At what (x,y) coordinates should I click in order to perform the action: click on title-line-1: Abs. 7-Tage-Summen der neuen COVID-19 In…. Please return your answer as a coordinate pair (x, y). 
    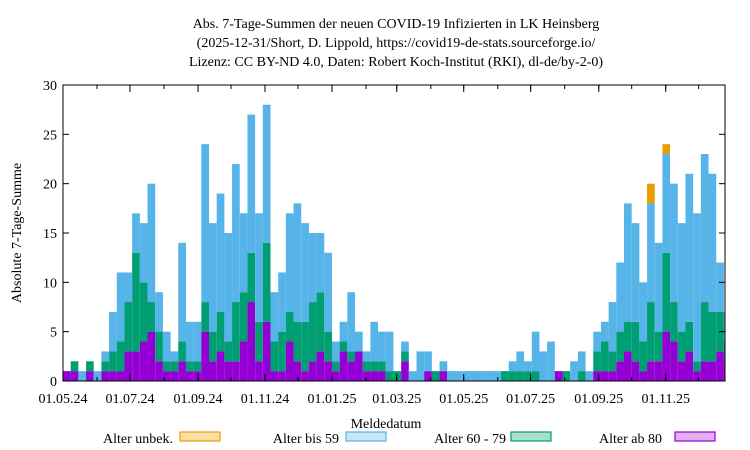
    Looking at the image, I should click on (396, 24).